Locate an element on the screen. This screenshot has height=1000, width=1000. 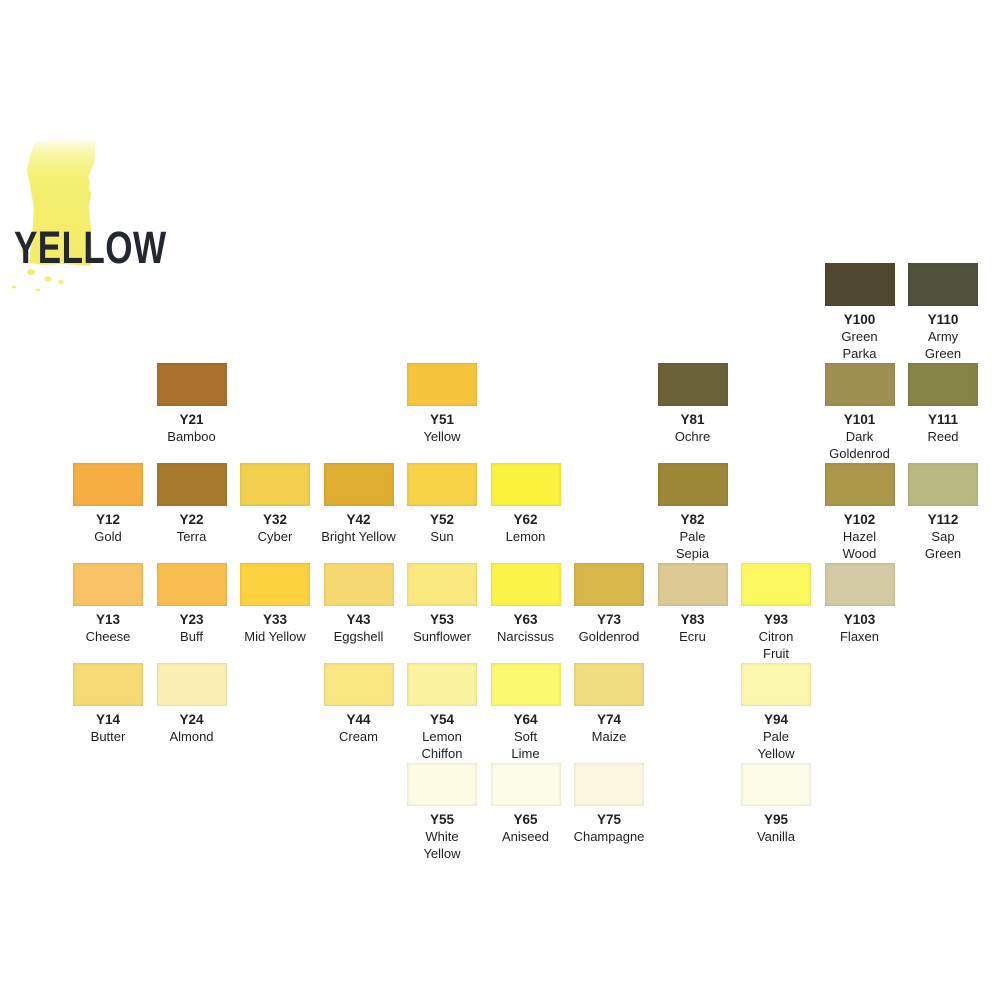
swatch-cell-Y93: Y93 Citron Fruit is located at coordinates (776, 612).